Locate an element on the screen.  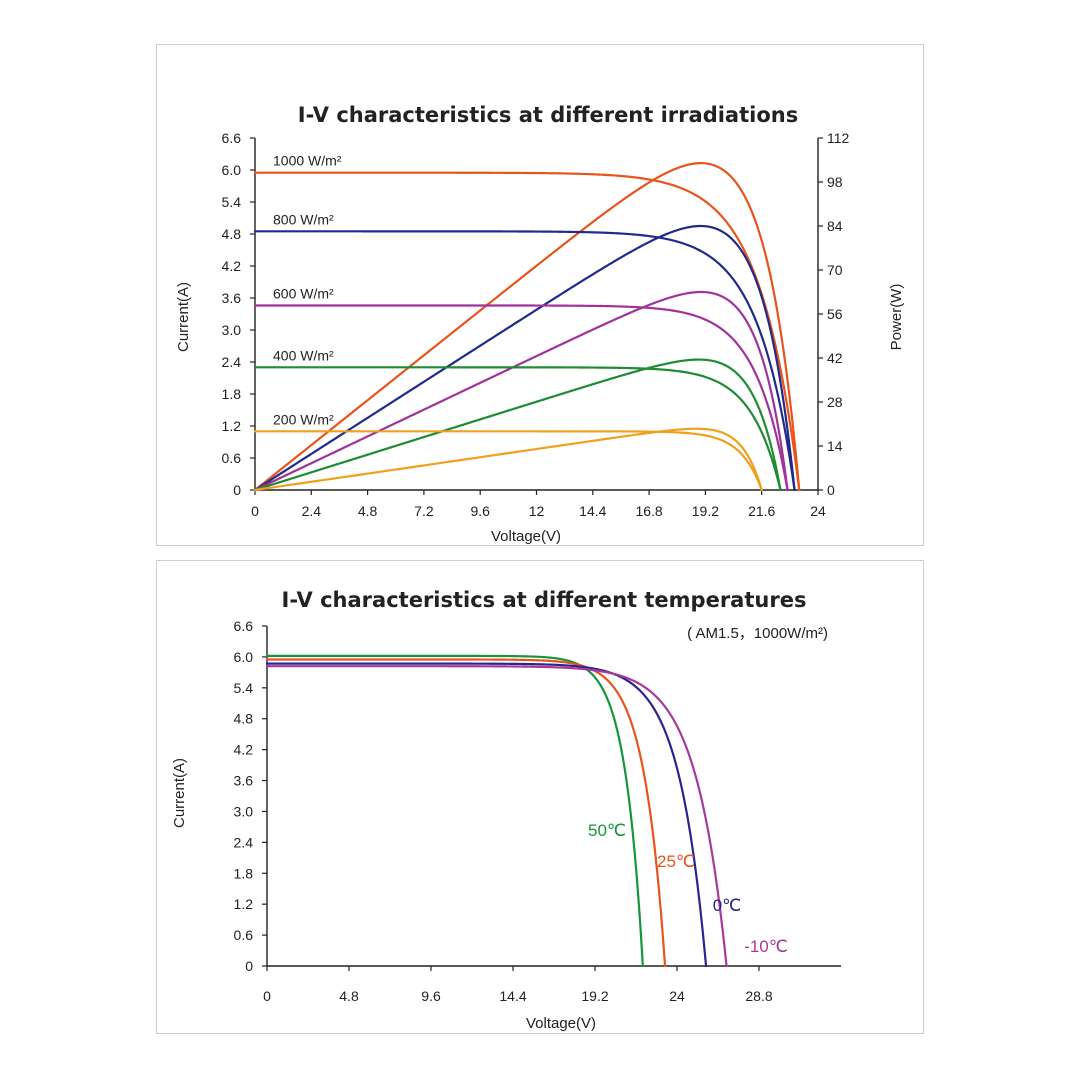
y2-tick-label: 70 is located at coordinates (835, 270).